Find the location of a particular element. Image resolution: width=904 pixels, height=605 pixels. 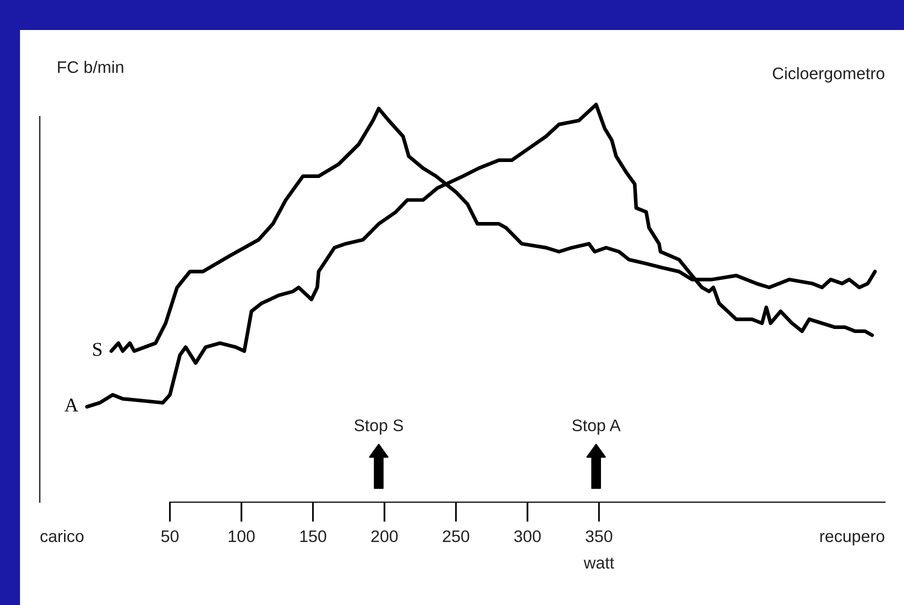

x-axis-title: watt is located at coordinates (599, 563).